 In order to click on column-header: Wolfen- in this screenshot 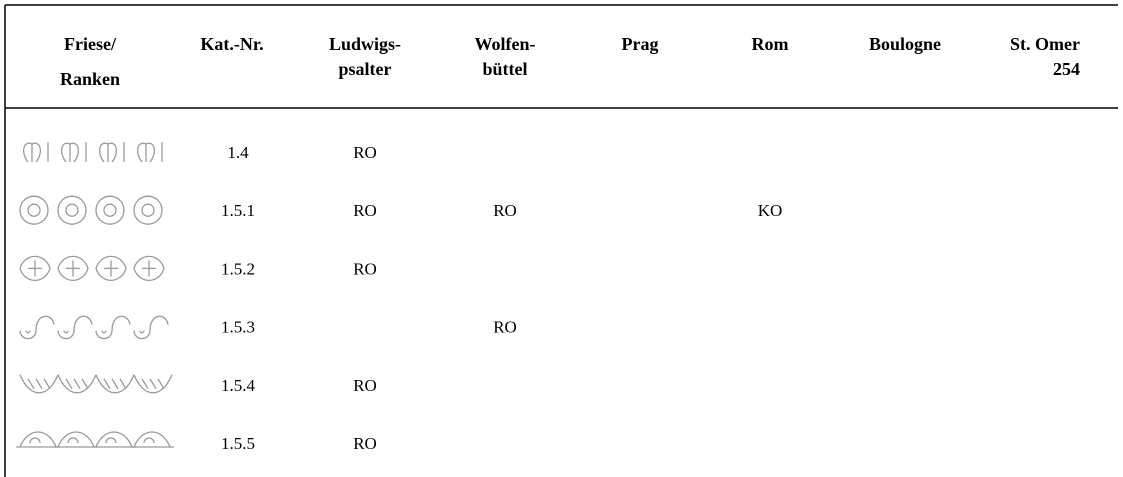, I will do `click(505, 44)`.